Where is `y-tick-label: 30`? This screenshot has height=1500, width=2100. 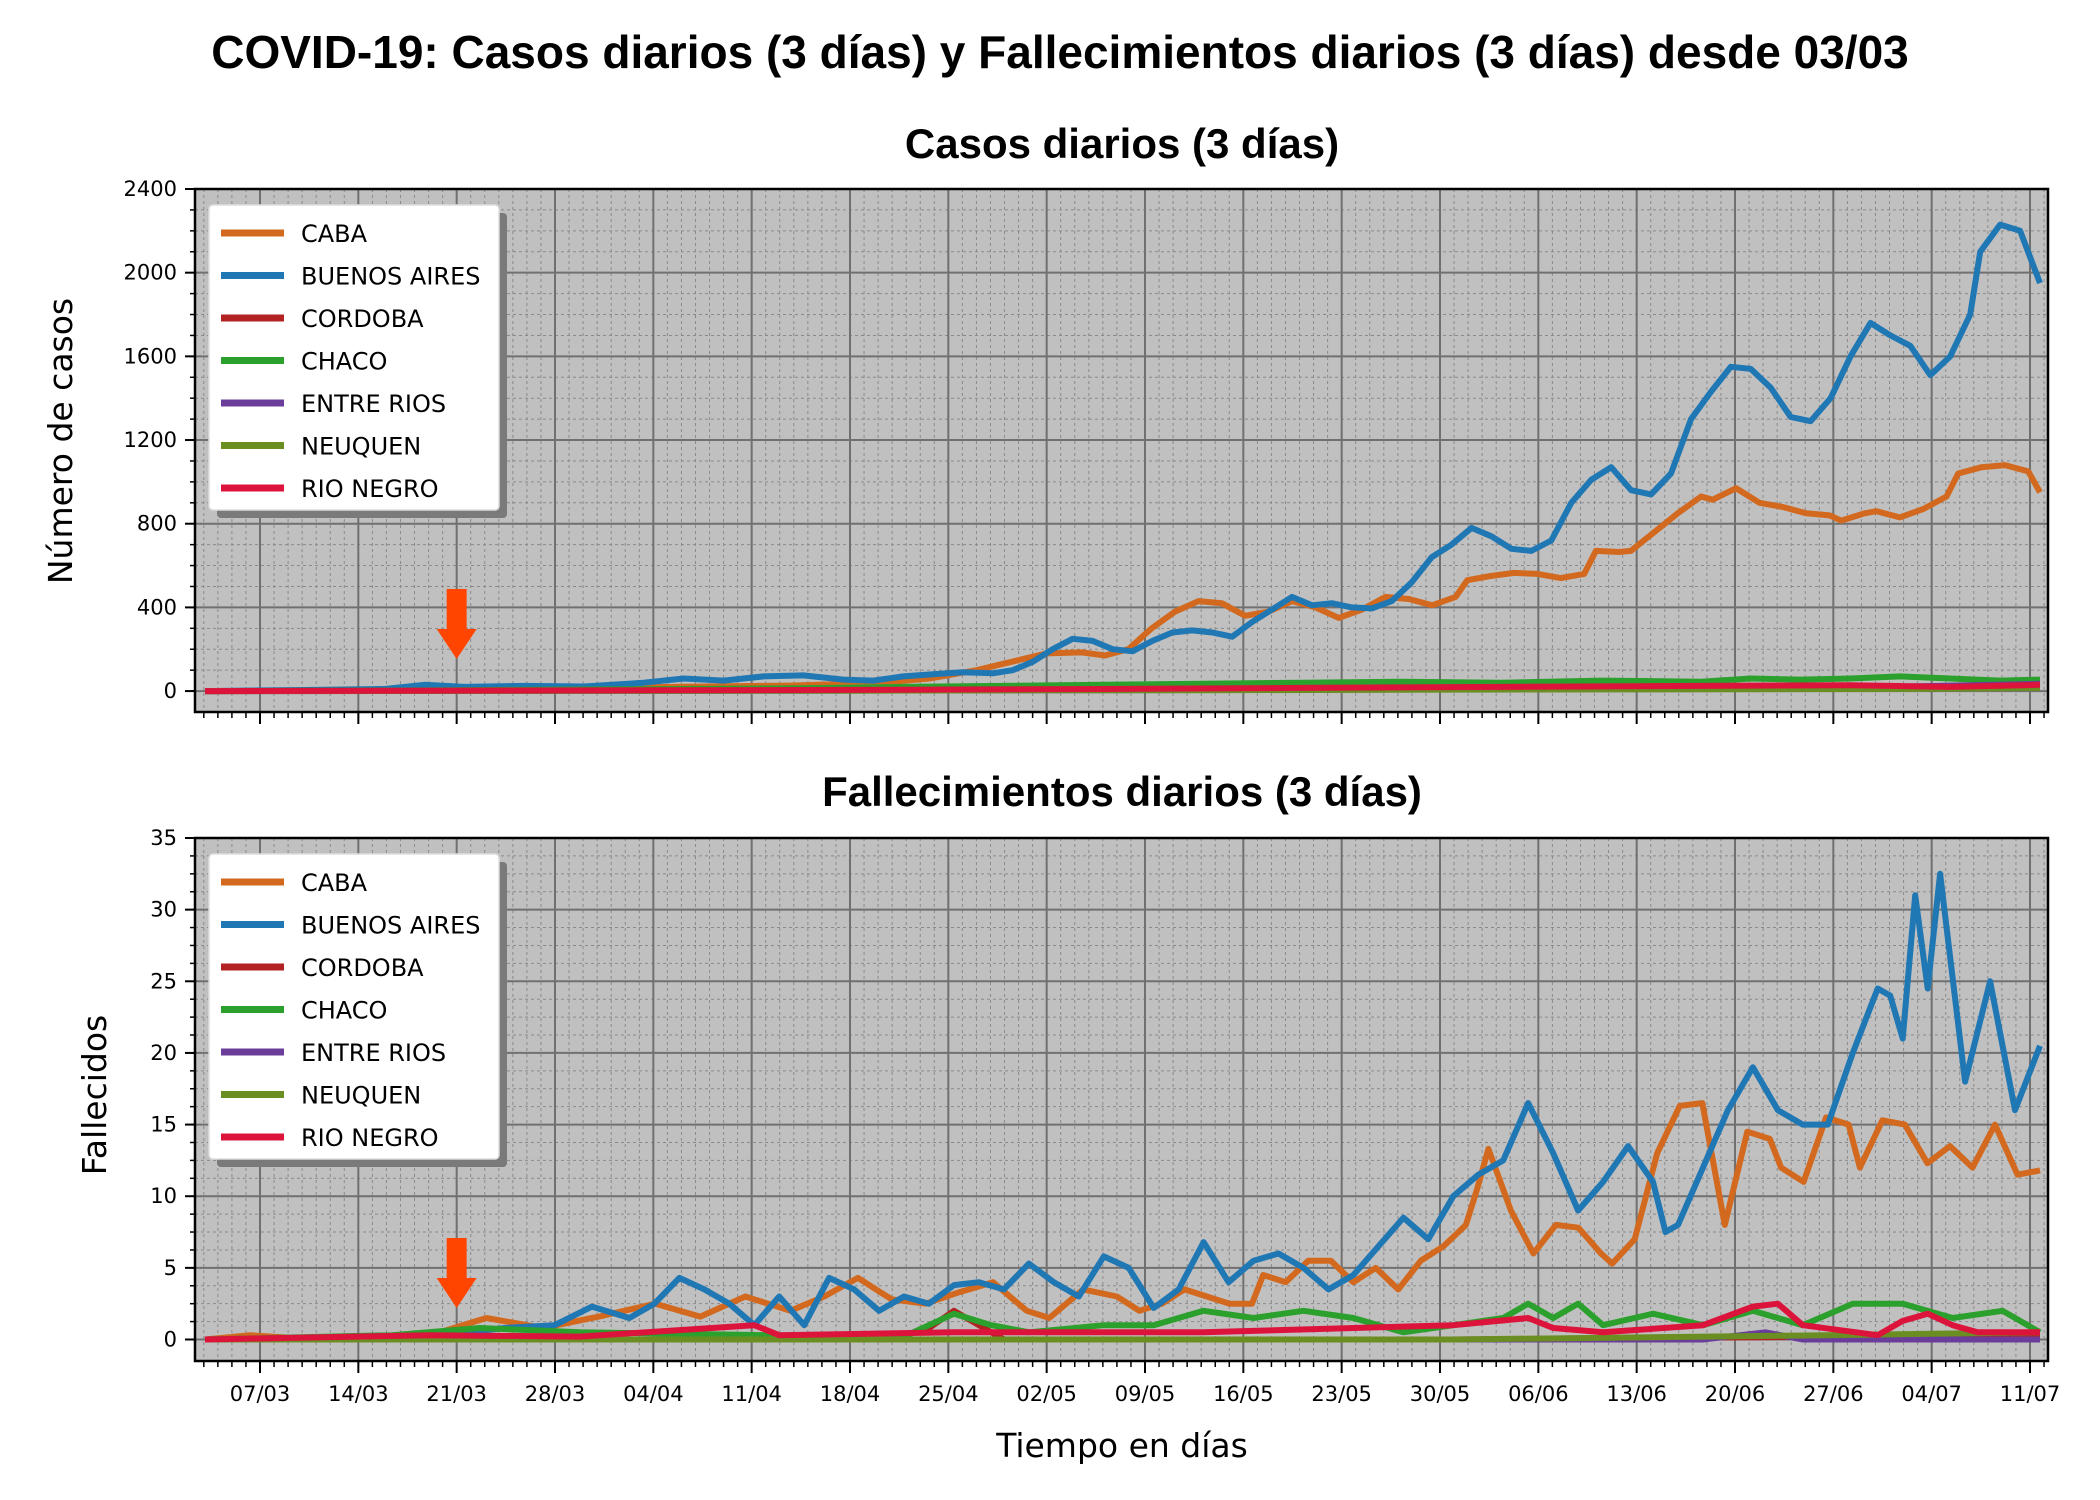
y-tick-label: 30 is located at coordinates (163, 910).